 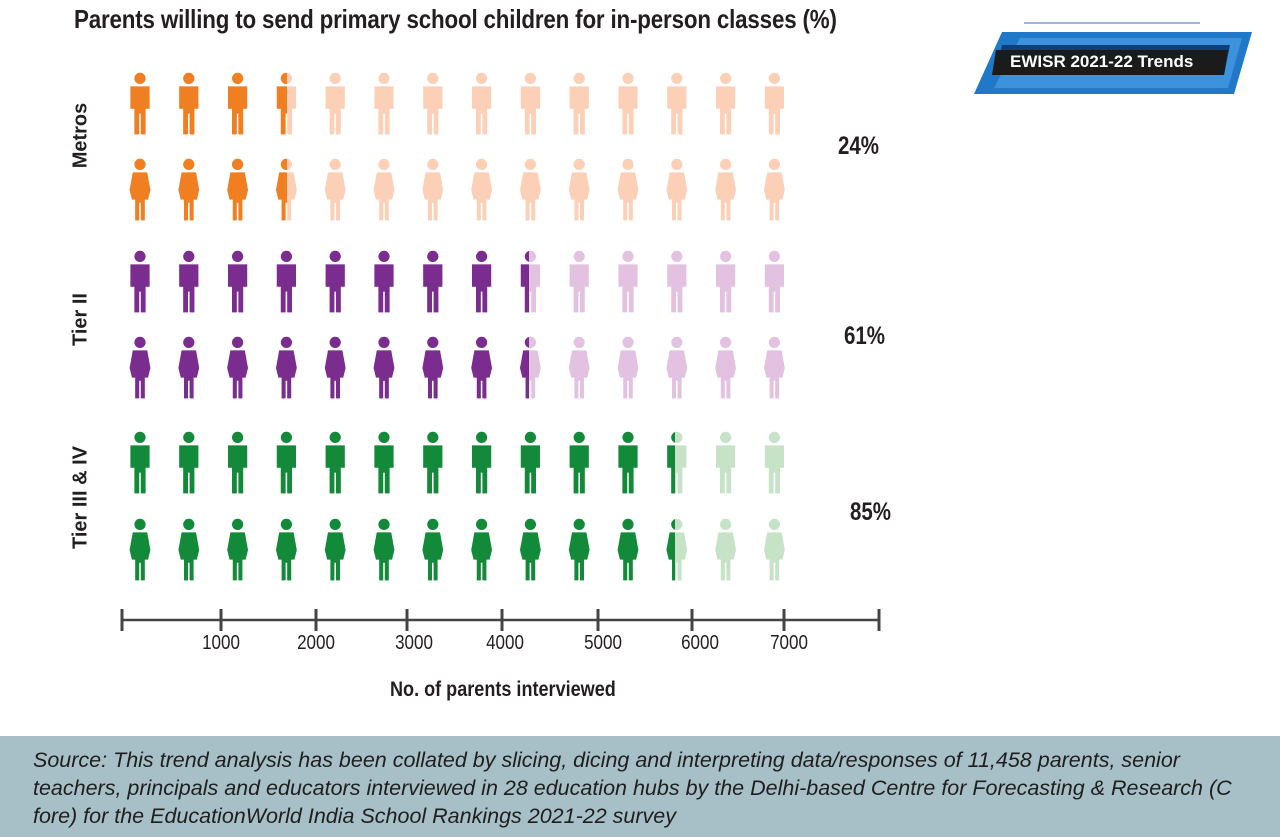 What do you see at coordinates (789, 643) in the screenshot?
I see `x-tick-label: 7000` at bounding box center [789, 643].